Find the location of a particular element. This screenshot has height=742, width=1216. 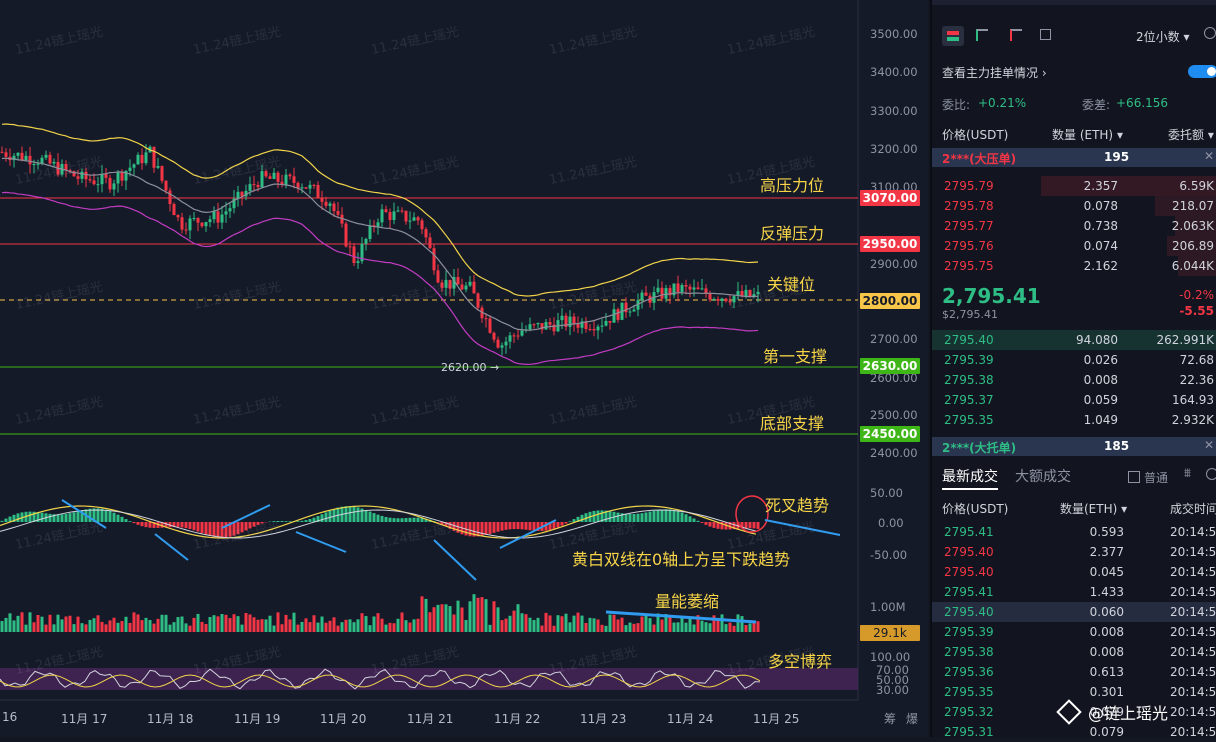

level-badge-2630: 2630.00 is located at coordinates (890, 366).